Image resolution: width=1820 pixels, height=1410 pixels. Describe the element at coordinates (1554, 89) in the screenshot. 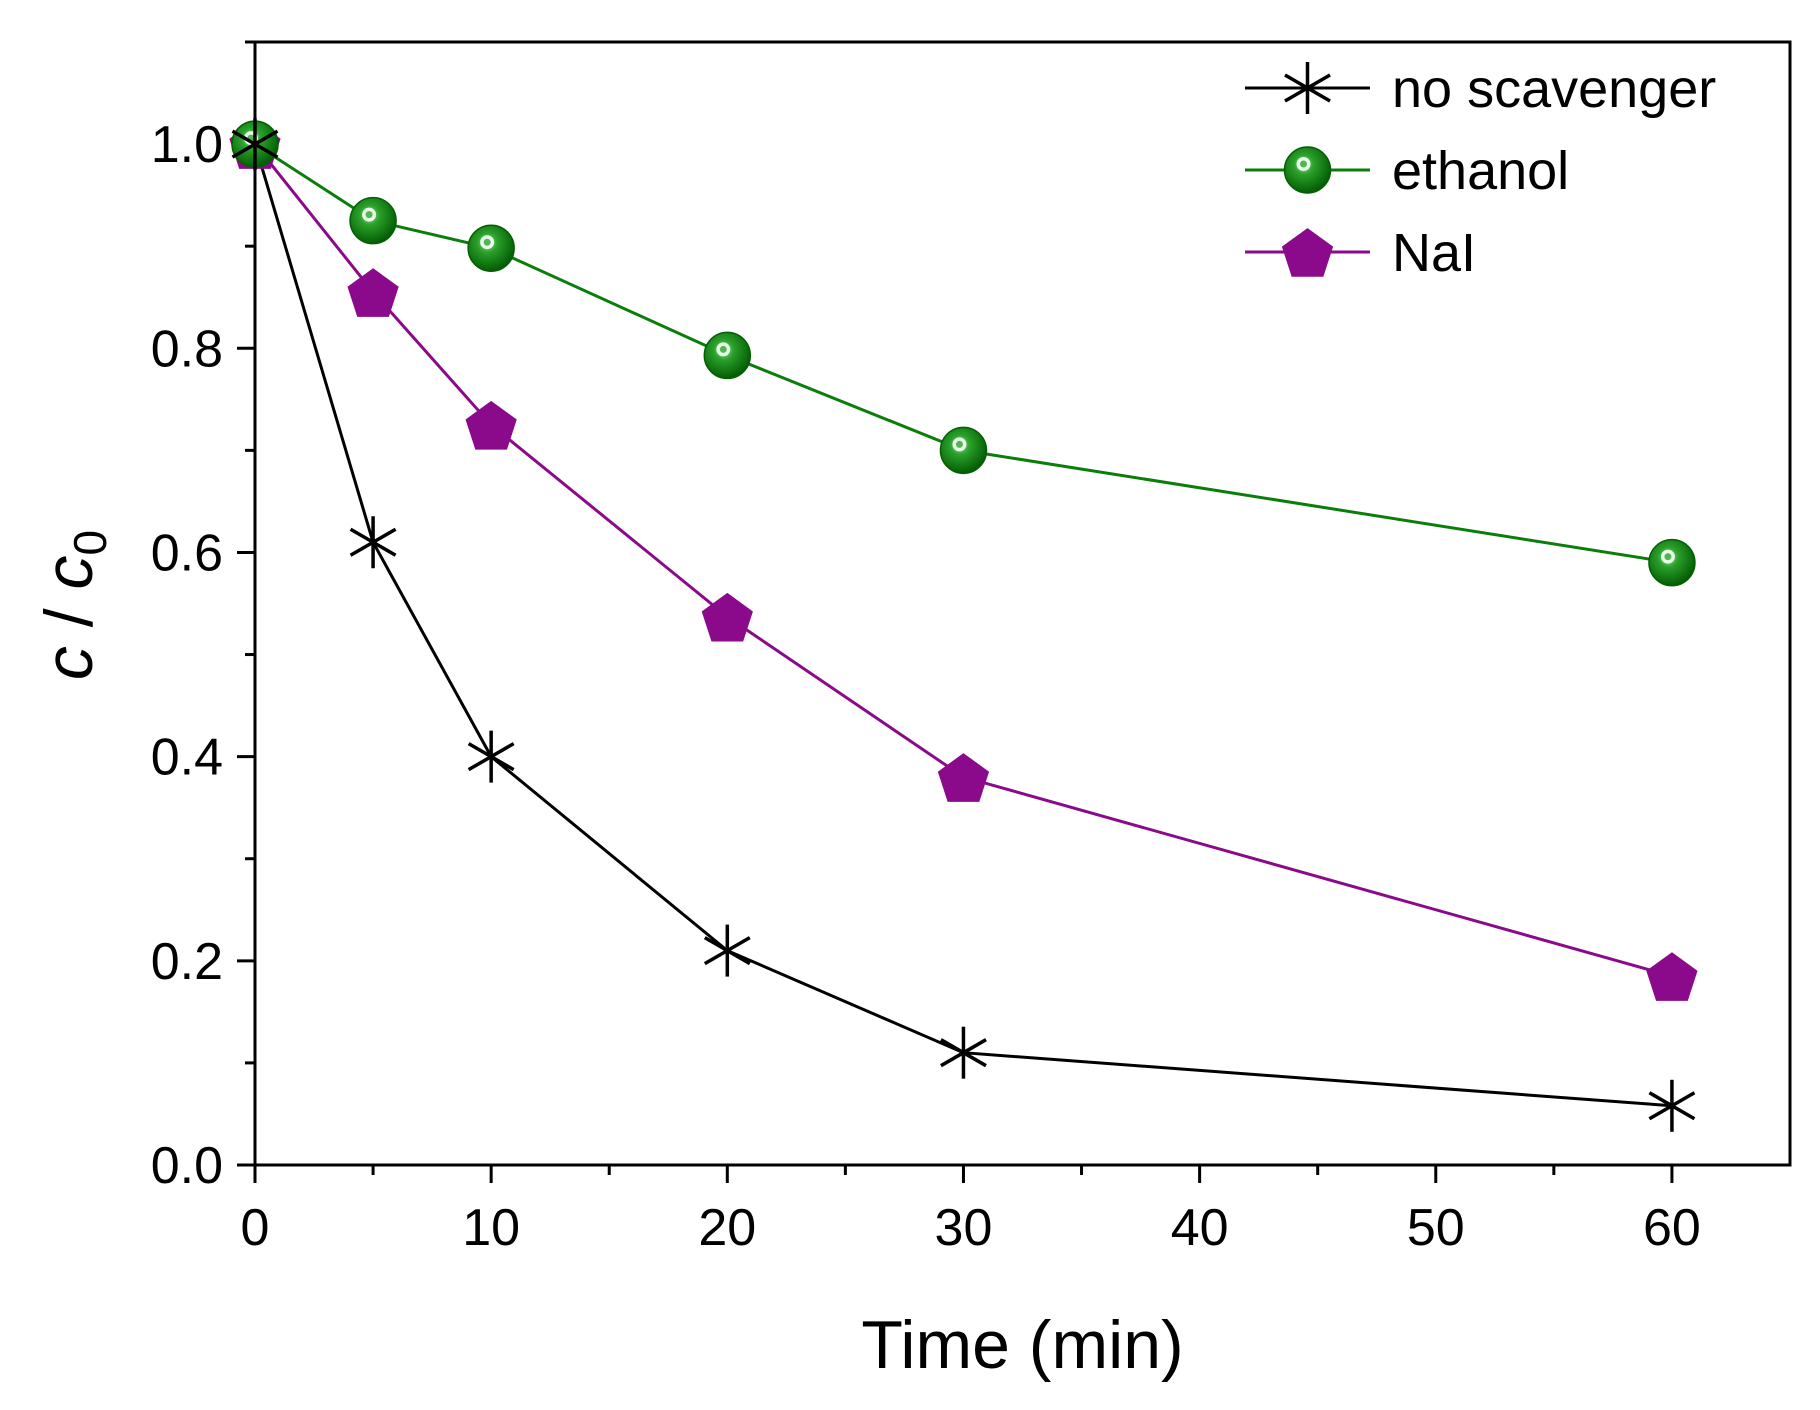

I see `legend-label: no scavenger` at that location.